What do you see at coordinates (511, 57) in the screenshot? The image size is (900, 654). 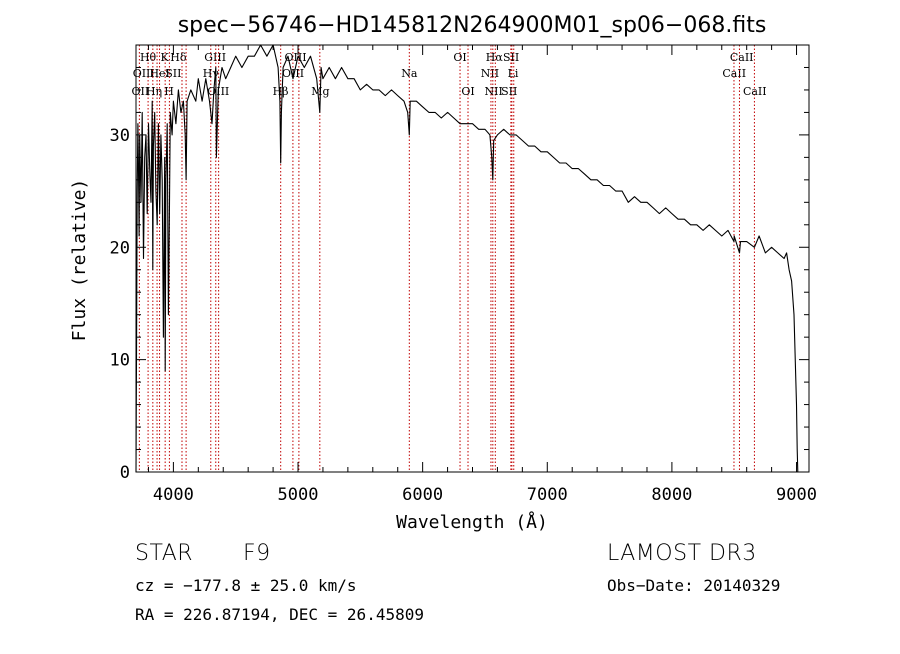 I see `line-marker-label-22: SII` at bounding box center [511, 57].